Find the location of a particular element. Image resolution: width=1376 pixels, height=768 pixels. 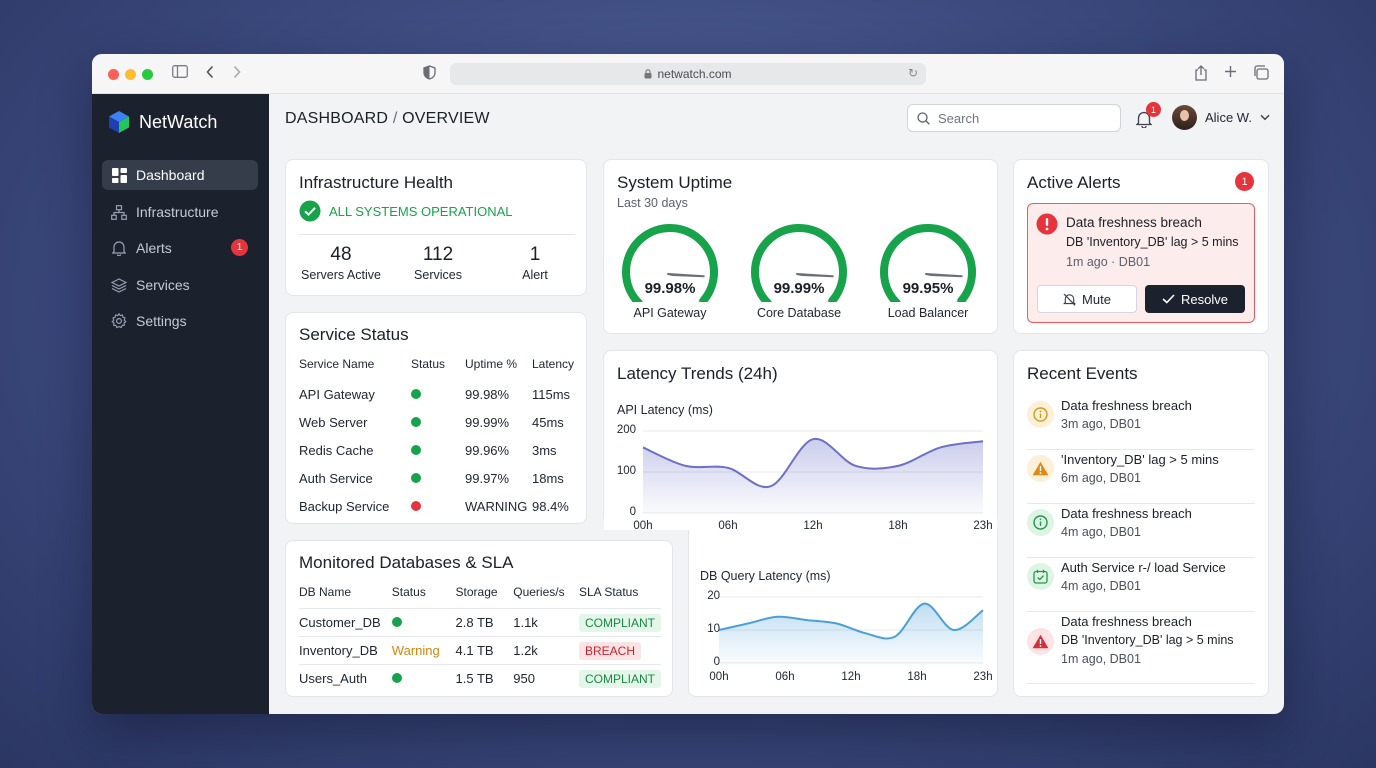

card-title: Latency Trends (24h) is located at coordinates (697, 373).